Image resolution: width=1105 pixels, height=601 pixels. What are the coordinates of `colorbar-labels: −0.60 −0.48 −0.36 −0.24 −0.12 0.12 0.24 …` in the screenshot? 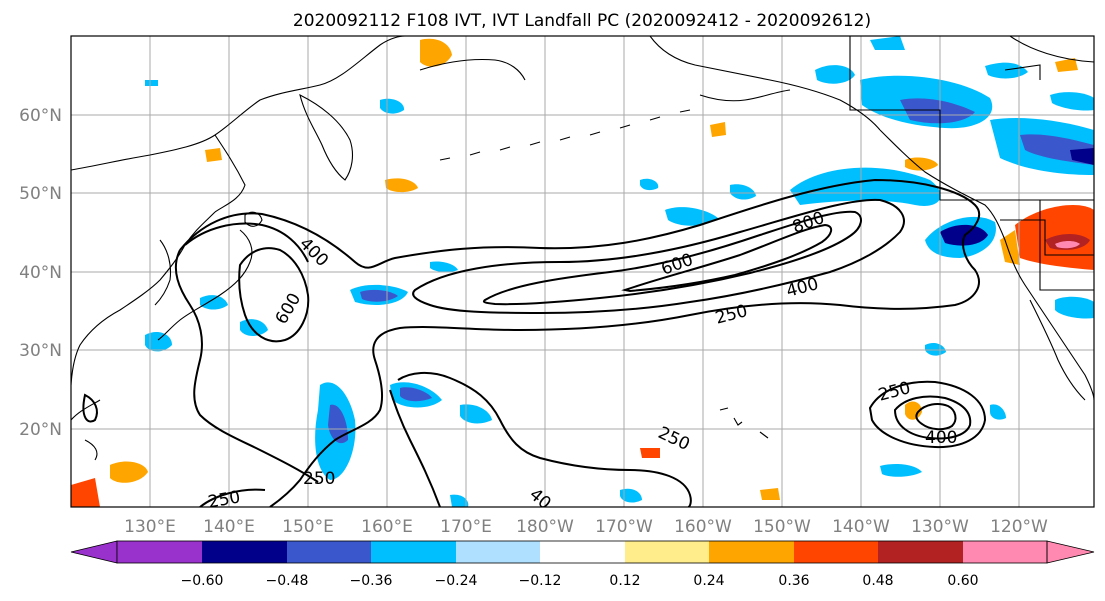 It's located at (580, 581).